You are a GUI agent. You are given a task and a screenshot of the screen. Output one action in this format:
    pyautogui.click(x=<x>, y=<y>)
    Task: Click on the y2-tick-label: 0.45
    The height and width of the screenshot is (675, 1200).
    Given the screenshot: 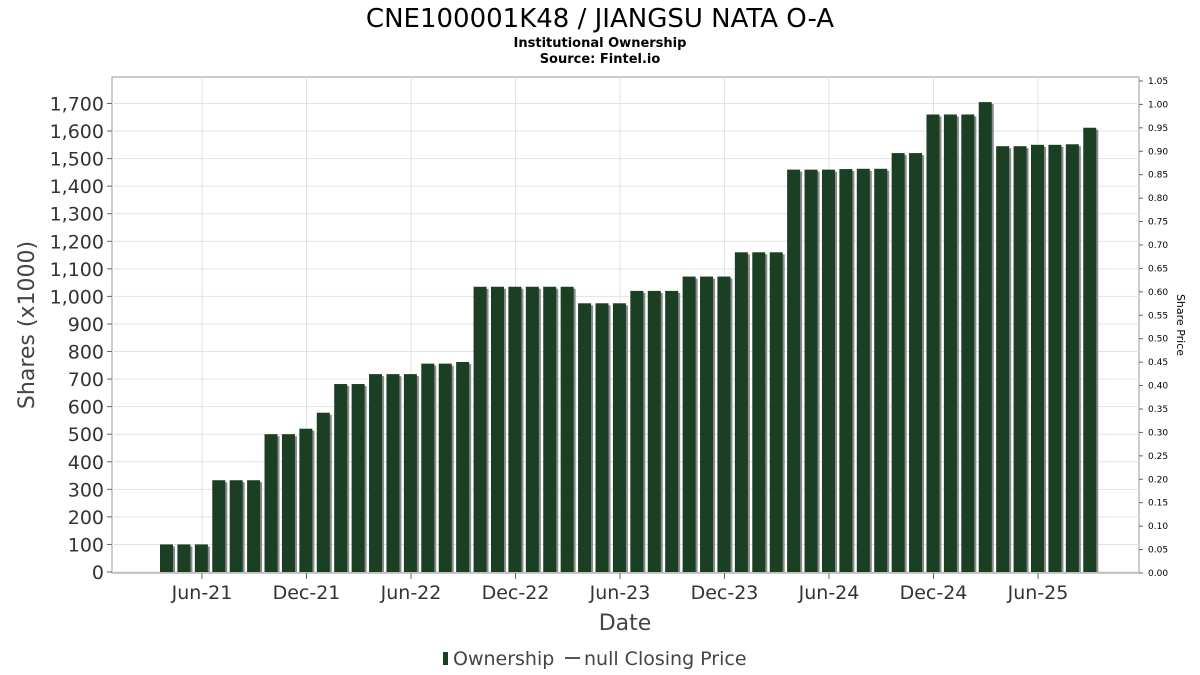 What is the action you would take?
    pyautogui.click(x=1158, y=363)
    